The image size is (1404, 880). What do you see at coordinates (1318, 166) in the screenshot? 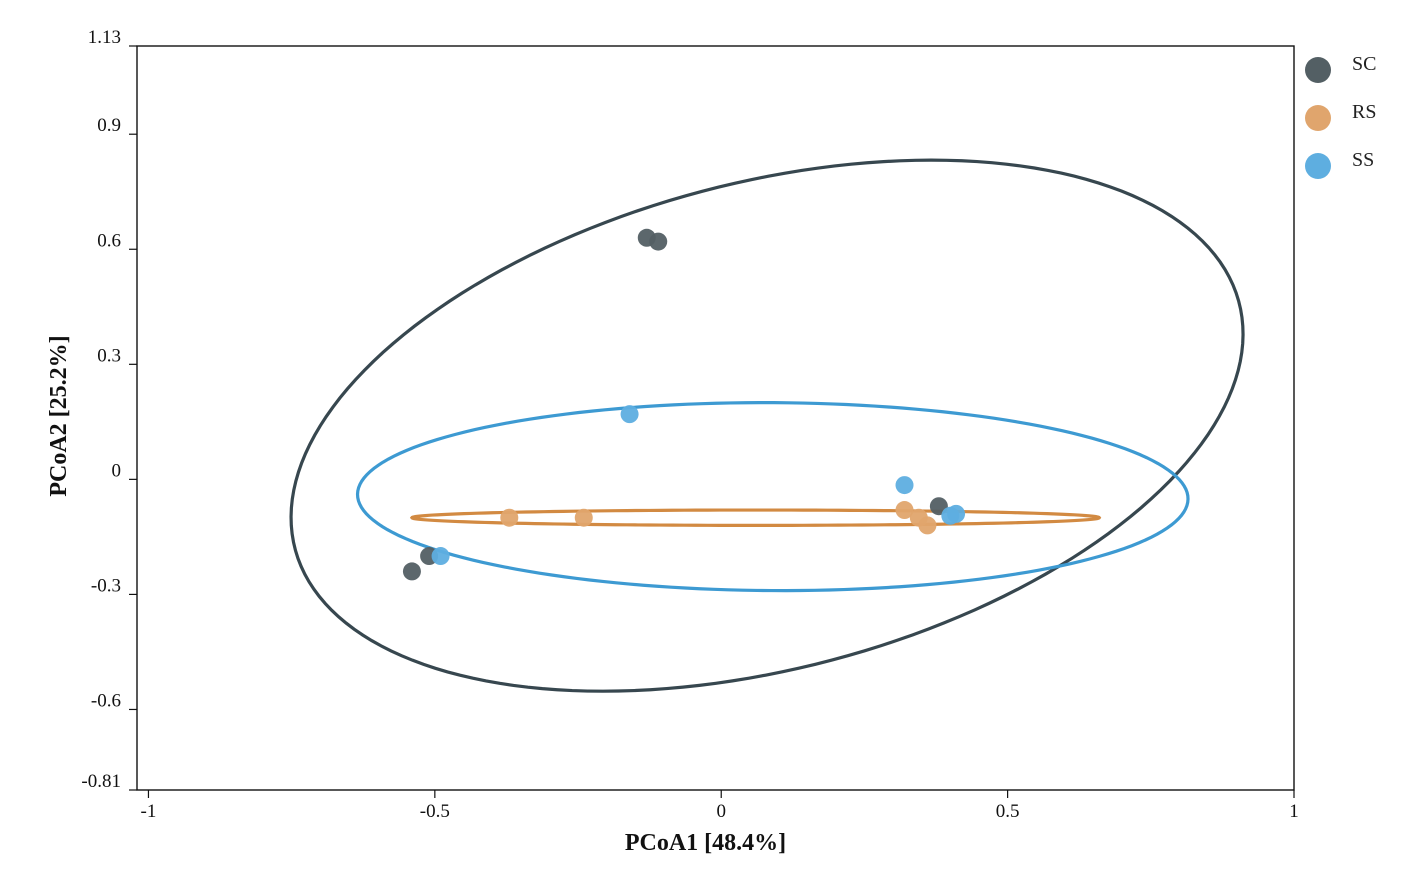
I see `legend-marker-ss` at bounding box center [1318, 166].